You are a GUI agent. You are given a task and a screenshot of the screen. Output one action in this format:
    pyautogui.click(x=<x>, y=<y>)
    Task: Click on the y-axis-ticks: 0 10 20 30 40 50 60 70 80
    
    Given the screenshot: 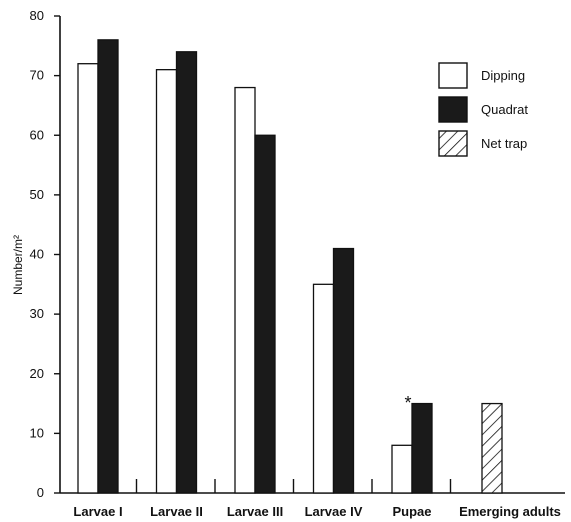 What is the action you would take?
    pyautogui.click(x=45, y=254)
    